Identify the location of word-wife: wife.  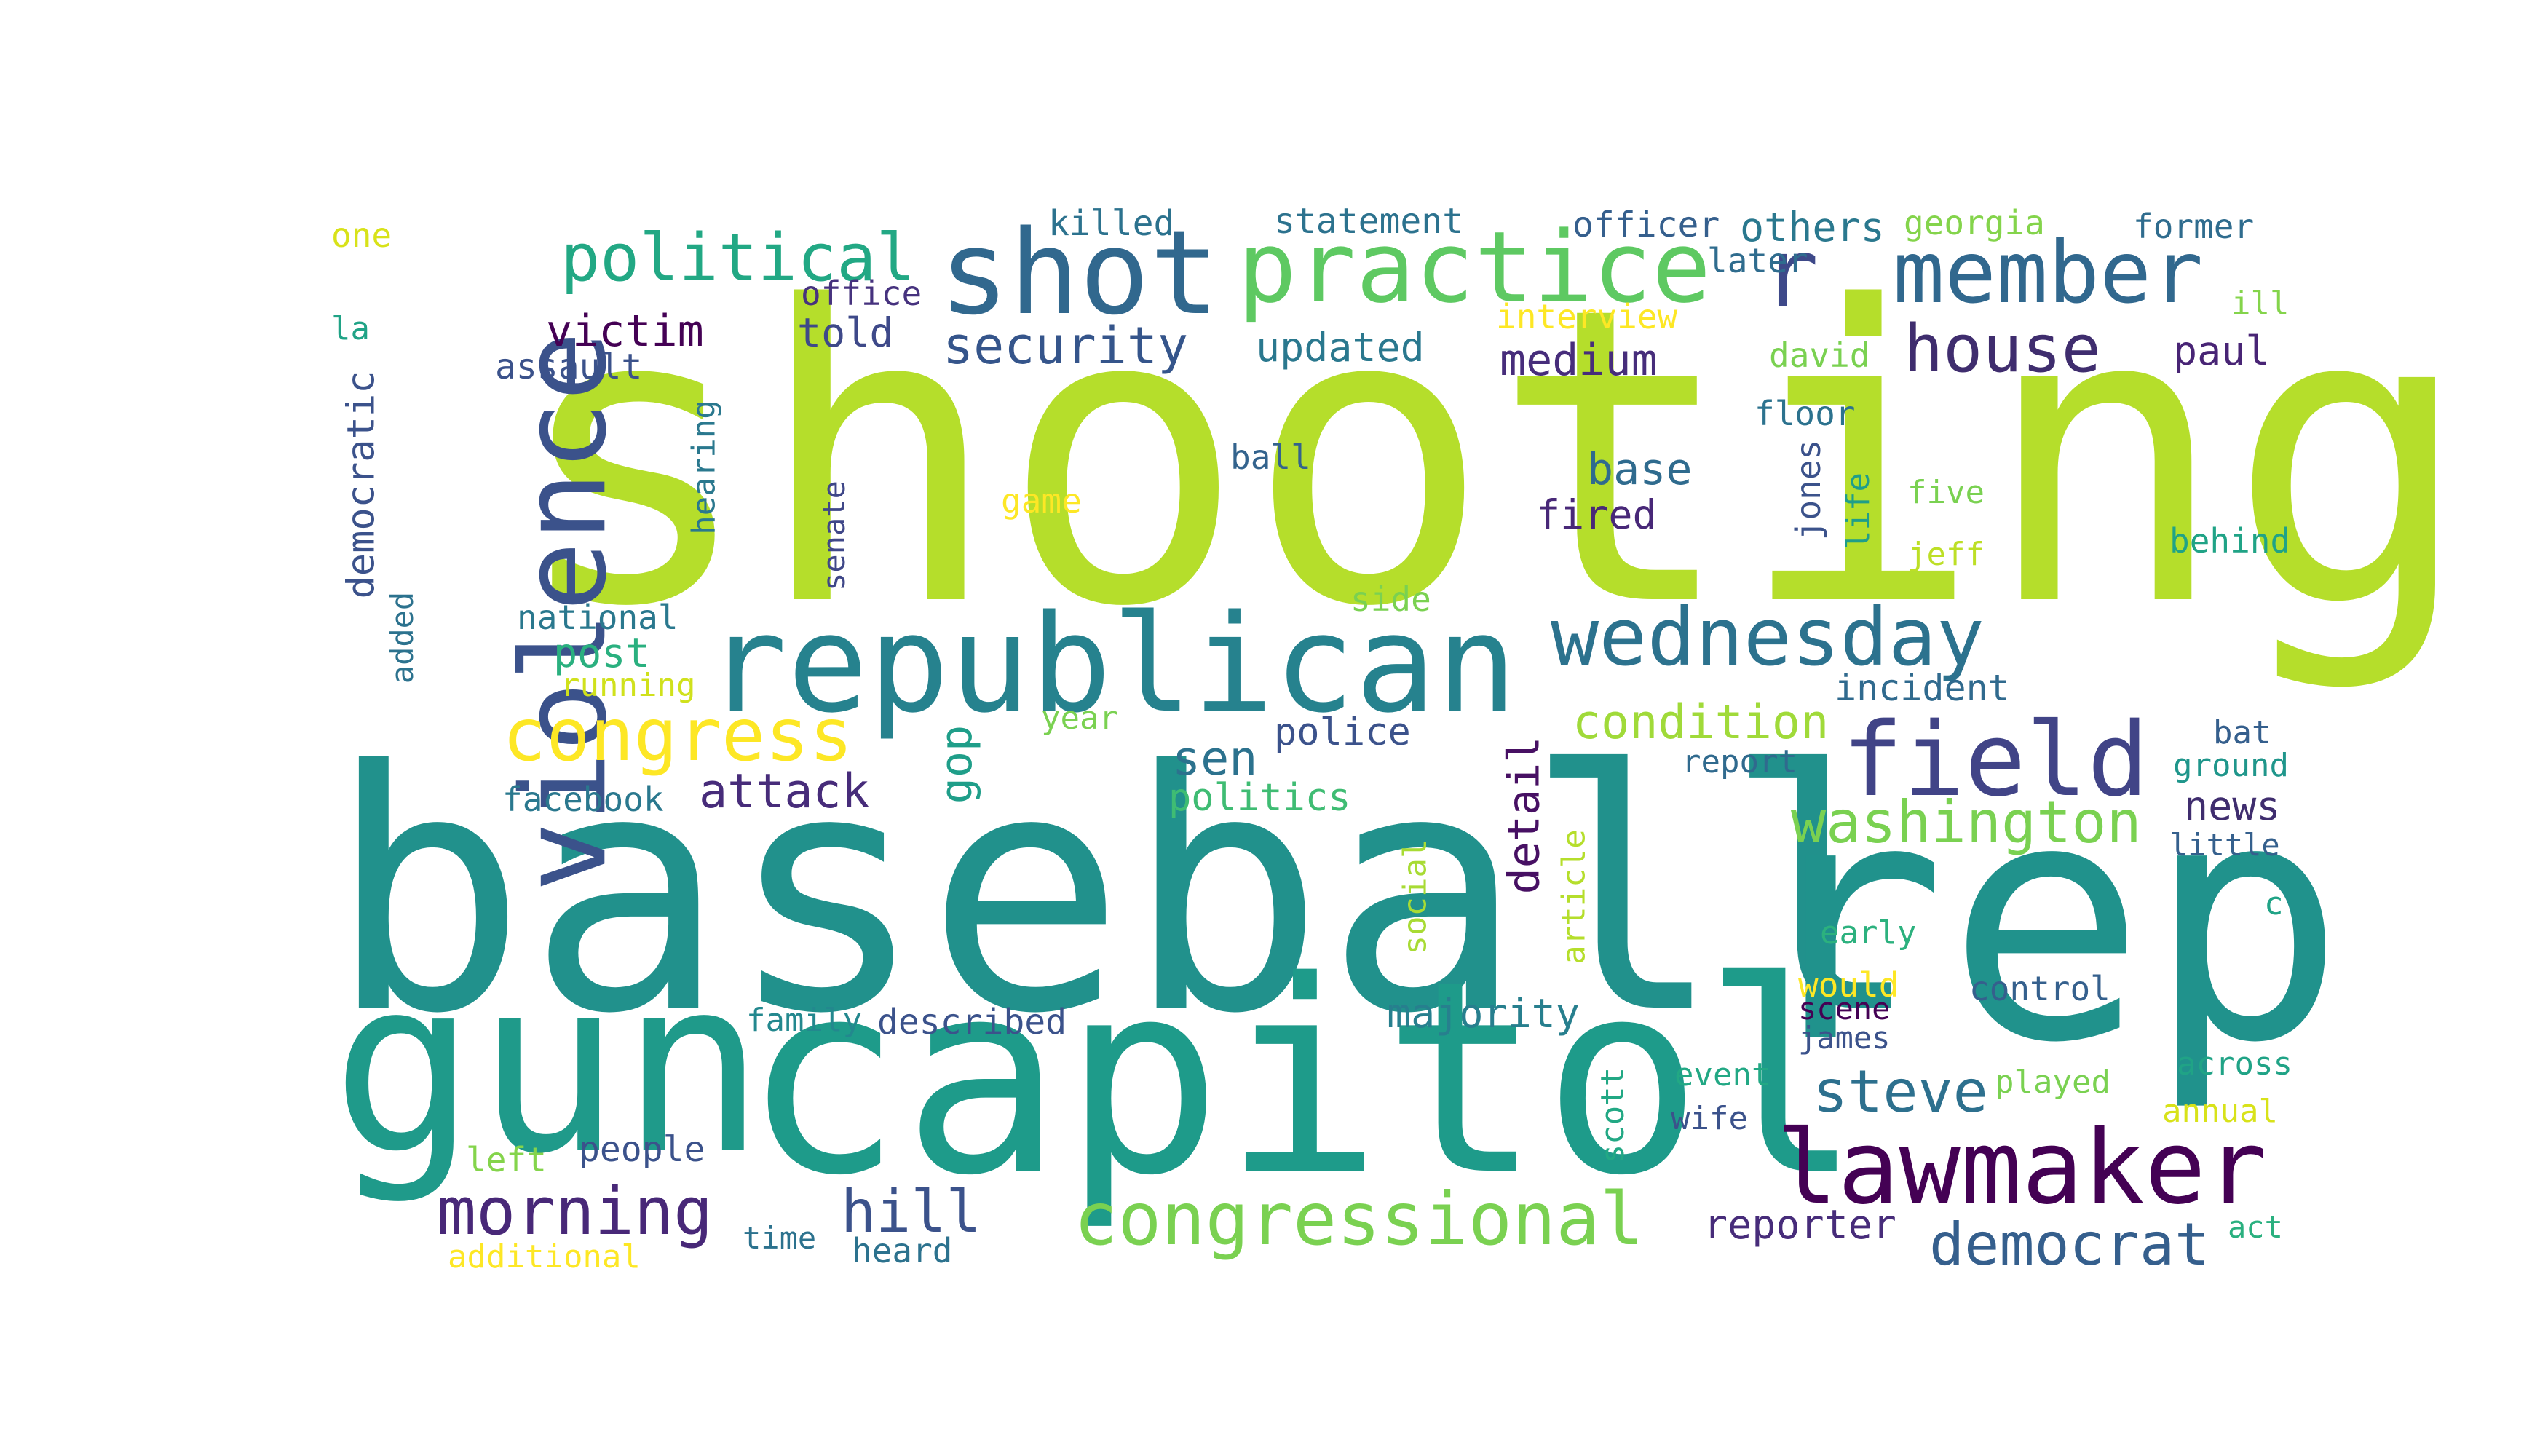
(1709, 1118).